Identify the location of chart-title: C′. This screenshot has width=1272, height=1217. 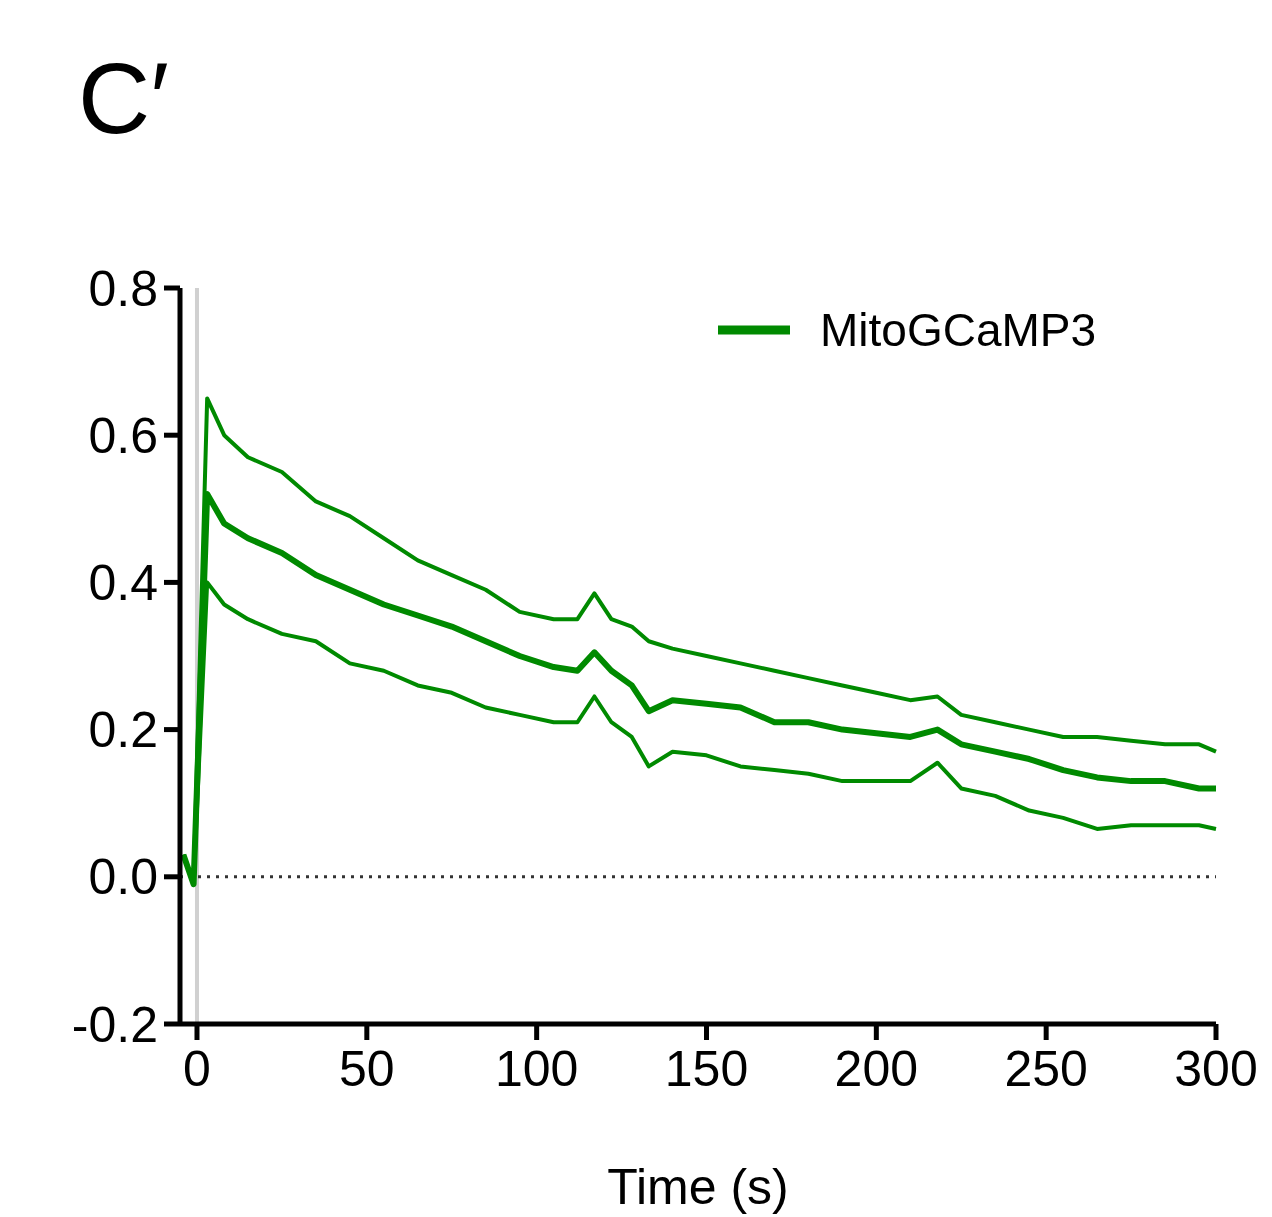
(123, 98).